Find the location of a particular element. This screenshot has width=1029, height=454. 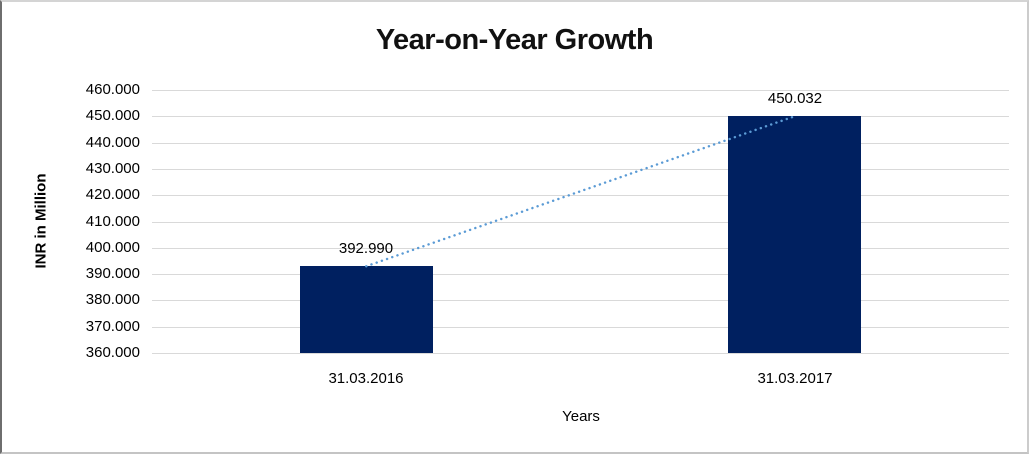

y-tick-label: 430.000 is located at coordinates (112, 168).